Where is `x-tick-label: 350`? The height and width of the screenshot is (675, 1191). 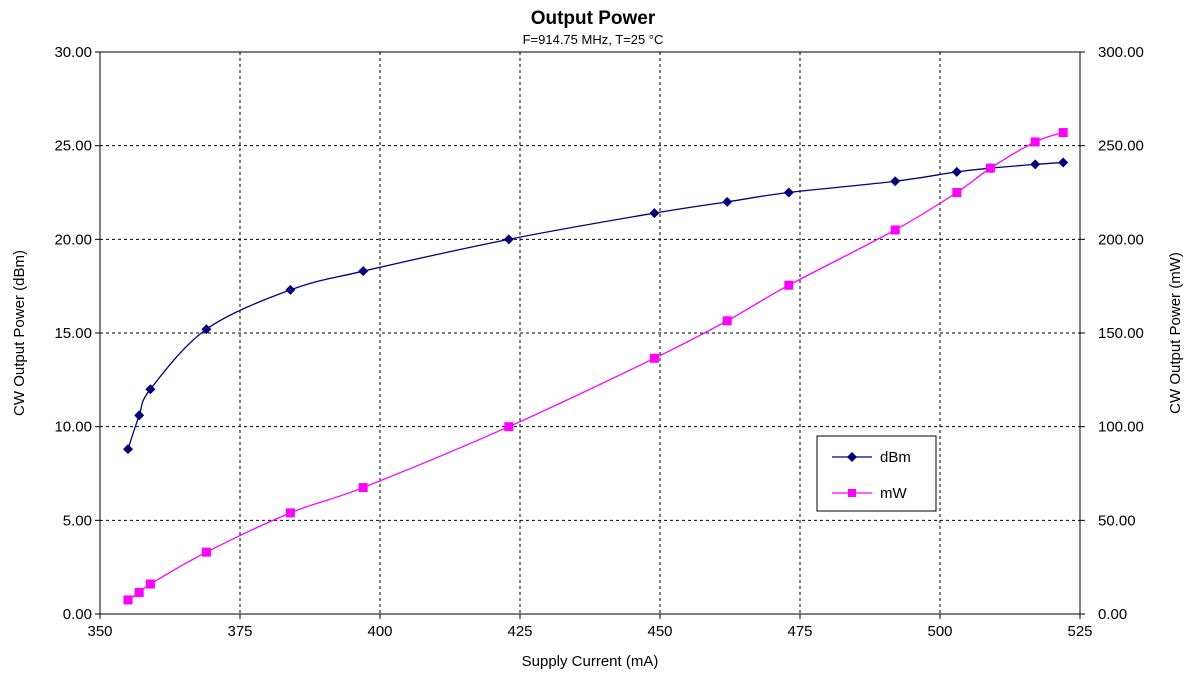
x-tick-label: 350 is located at coordinates (99, 631).